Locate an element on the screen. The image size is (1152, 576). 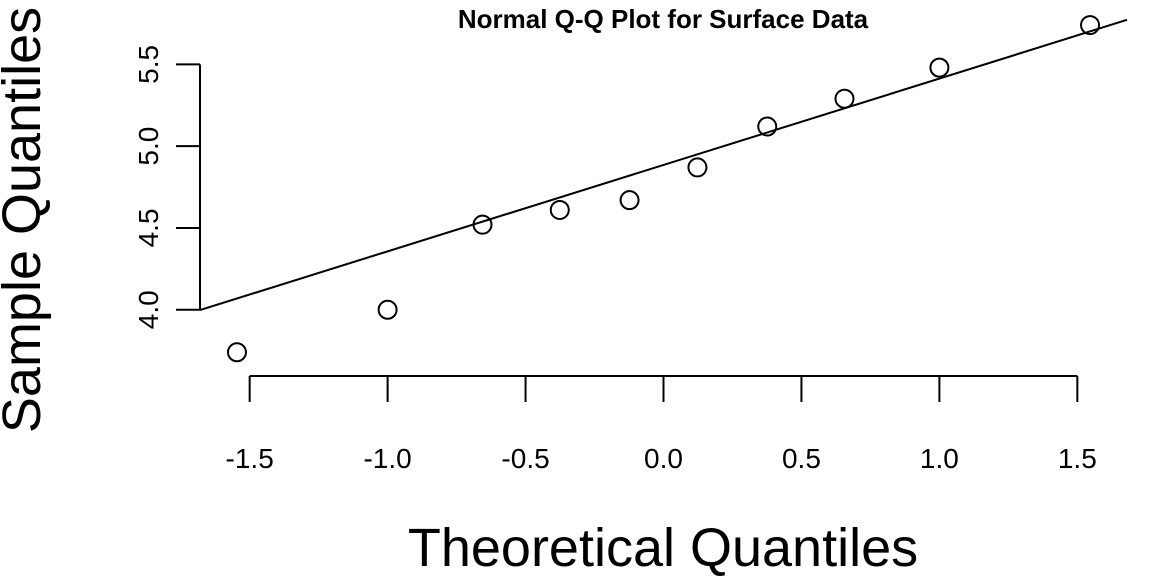
y-axis-title: Sample Quantiles is located at coordinates (26, 220).